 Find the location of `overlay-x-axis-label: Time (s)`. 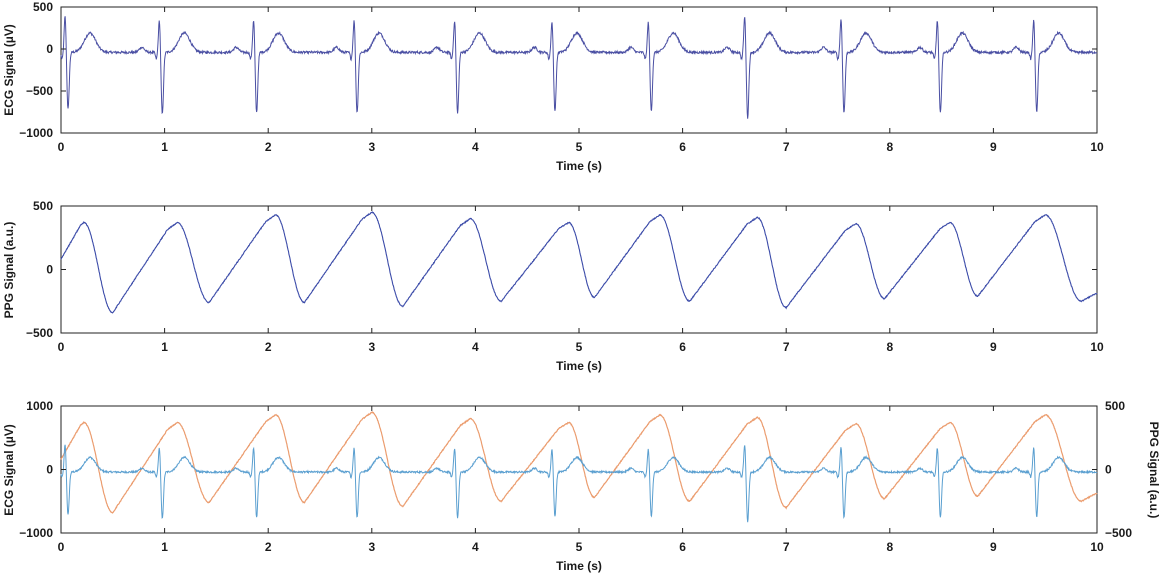

overlay-x-axis-label: Time (s) is located at coordinates (579, 566).